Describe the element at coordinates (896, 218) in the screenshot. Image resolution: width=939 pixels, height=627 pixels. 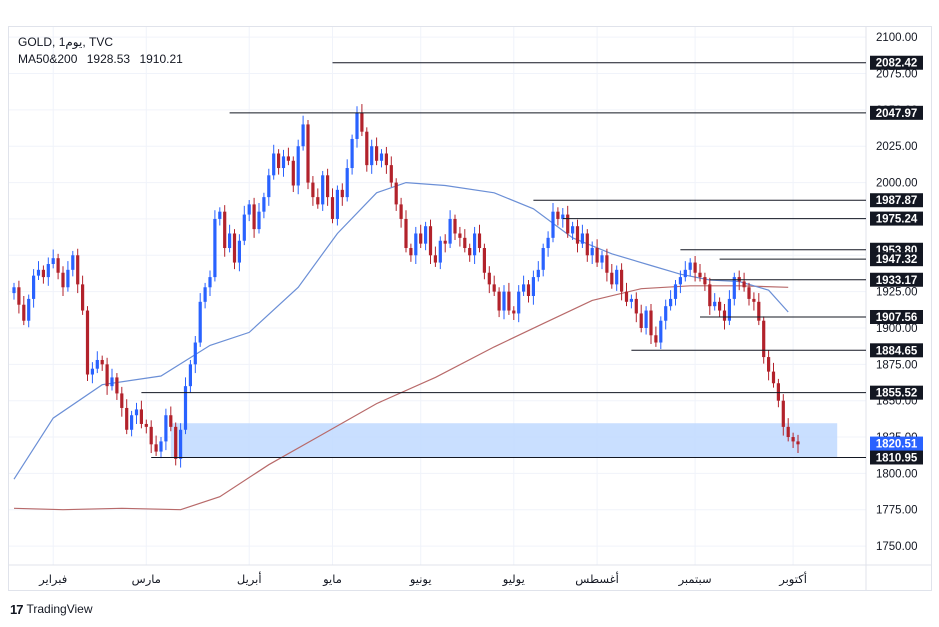
I see `level-label: 1975.24` at that location.